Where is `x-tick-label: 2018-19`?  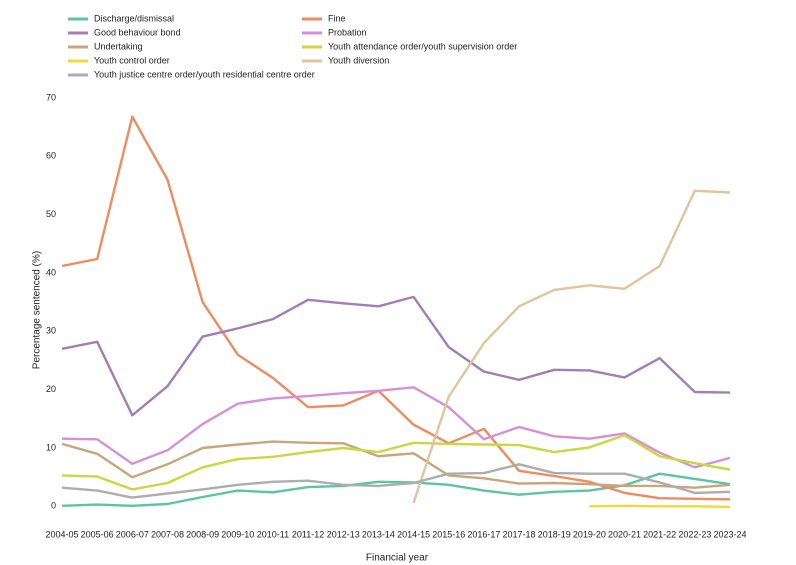 x-tick-label: 2018-19 is located at coordinates (554, 534).